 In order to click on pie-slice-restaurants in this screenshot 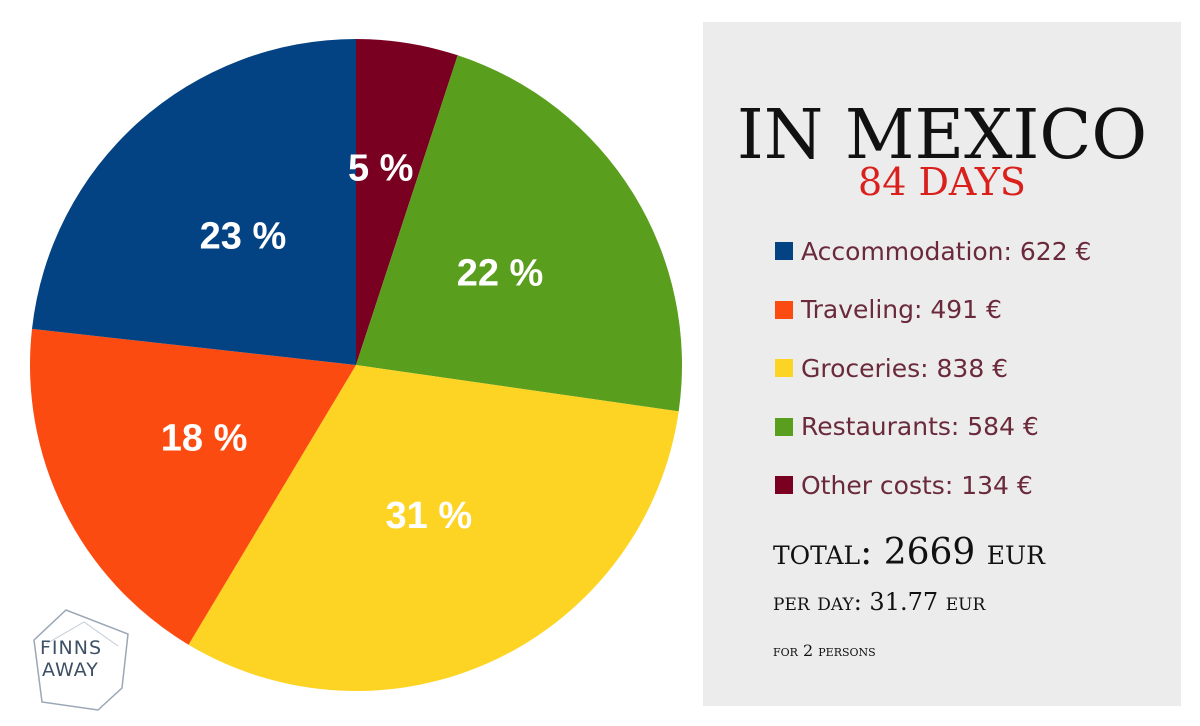, I will do `click(519, 233)`.